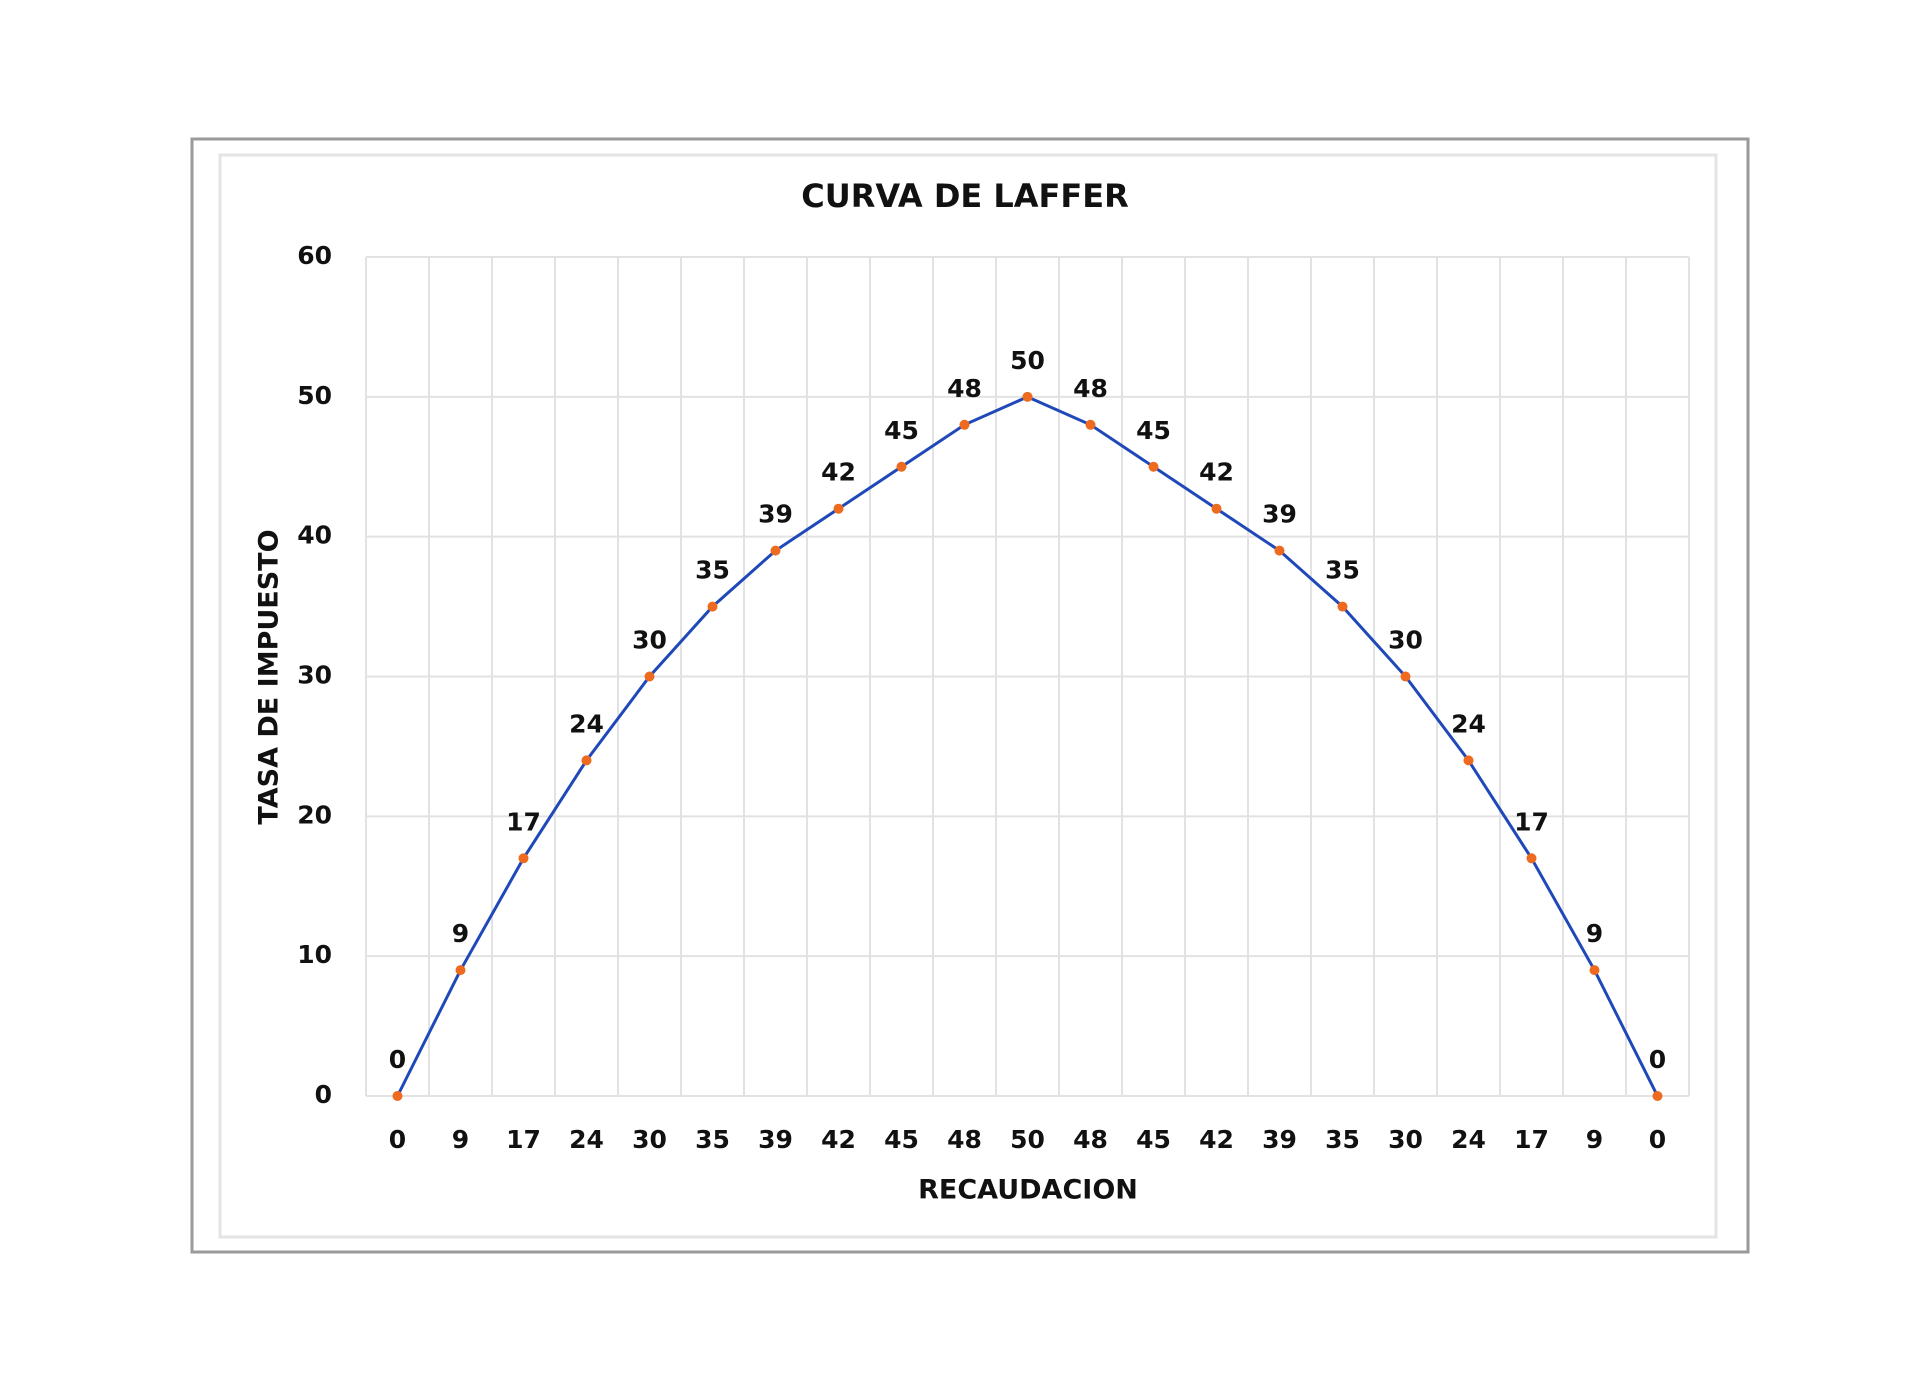 This screenshot has width=1920, height=1376. I want to click on chart-title: CURVA DE LAFFER, so click(965, 196).